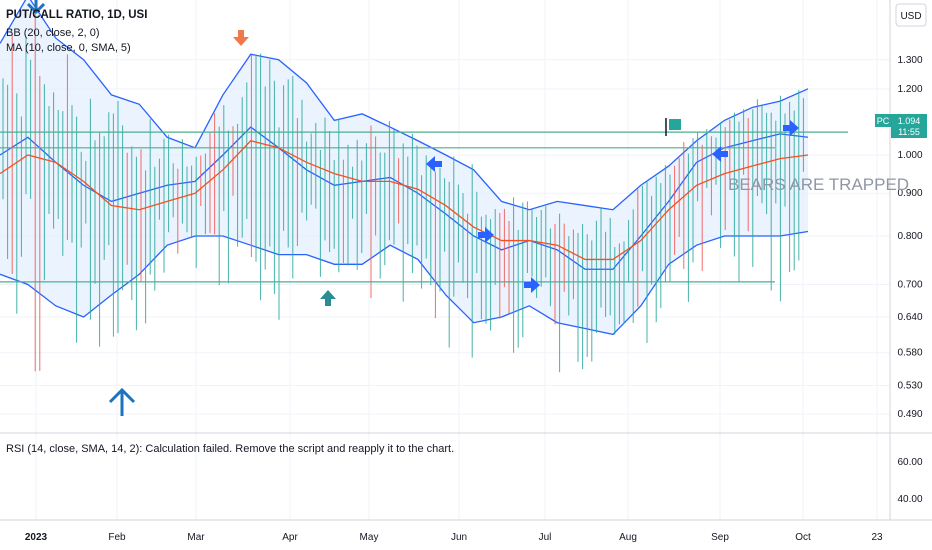 The image size is (932, 550). I want to click on time-axis-tick: May, so click(369, 537).